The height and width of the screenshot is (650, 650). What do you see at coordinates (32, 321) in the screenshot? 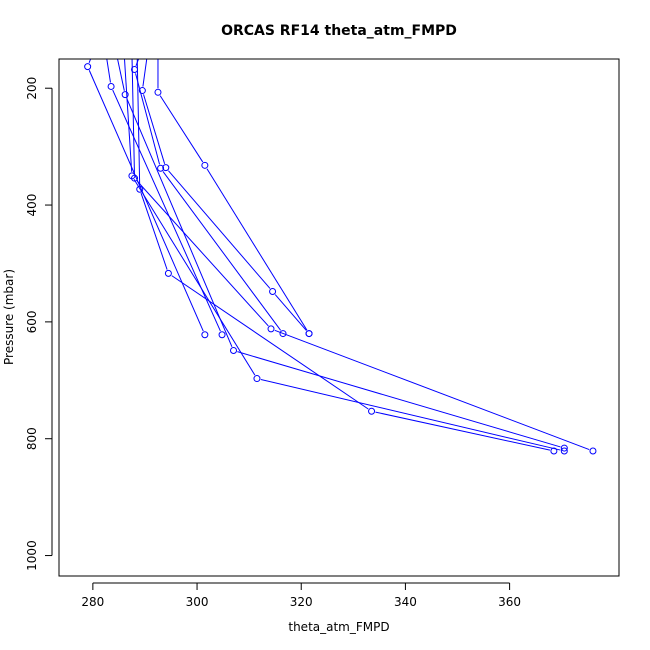
I see `y-tick-label: 600` at bounding box center [32, 321].